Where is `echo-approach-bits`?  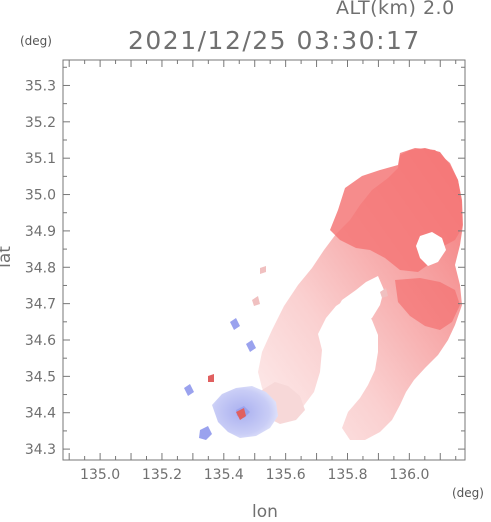
echo-approach-bits is located at coordinates (220, 379).